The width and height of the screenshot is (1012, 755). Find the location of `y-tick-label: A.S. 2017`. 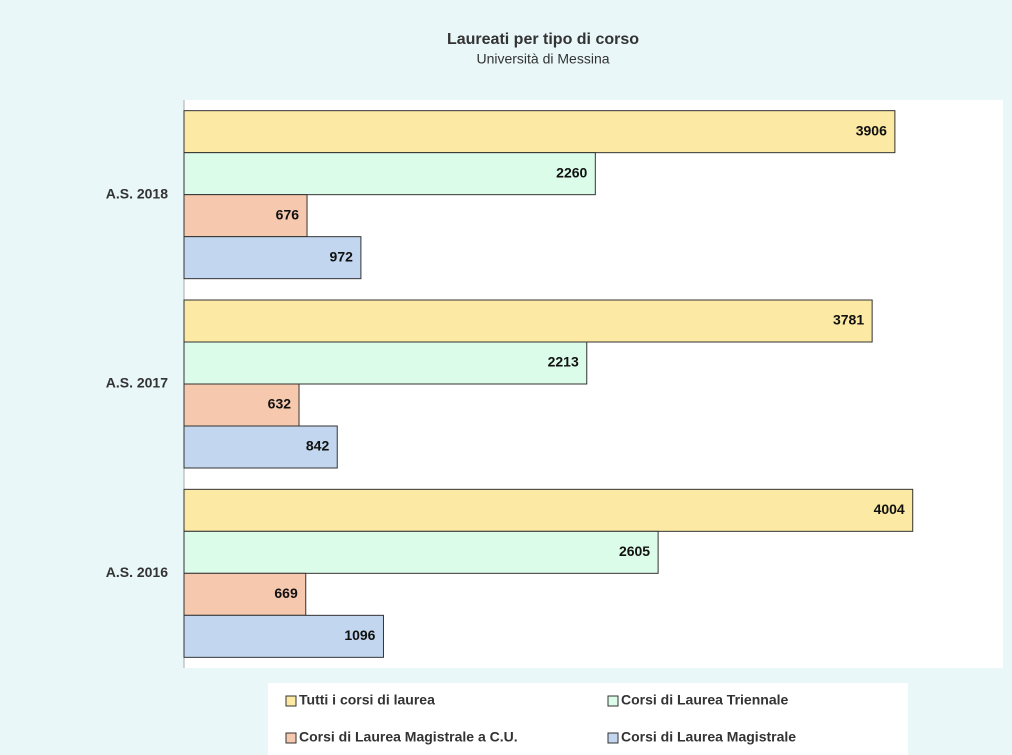

y-tick-label: A.S. 2017 is located at coordinates (137, 383).